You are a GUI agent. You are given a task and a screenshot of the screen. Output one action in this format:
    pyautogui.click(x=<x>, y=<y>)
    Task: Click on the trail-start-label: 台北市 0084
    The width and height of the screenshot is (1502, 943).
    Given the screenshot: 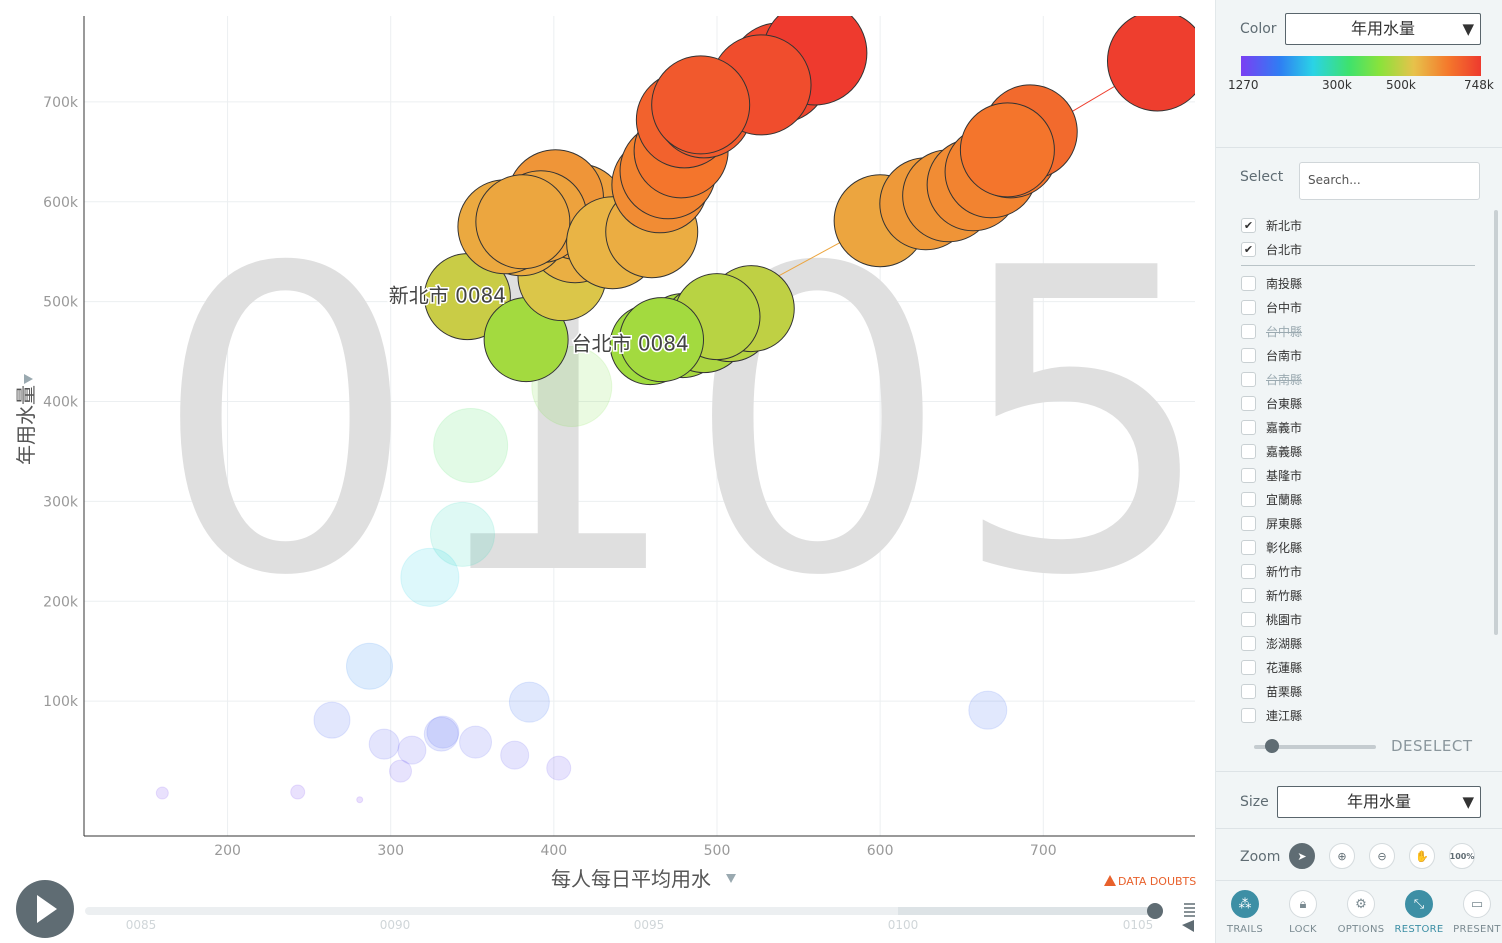 What is the action you would take?
    pyautogui.click(x=629, y=344)
    